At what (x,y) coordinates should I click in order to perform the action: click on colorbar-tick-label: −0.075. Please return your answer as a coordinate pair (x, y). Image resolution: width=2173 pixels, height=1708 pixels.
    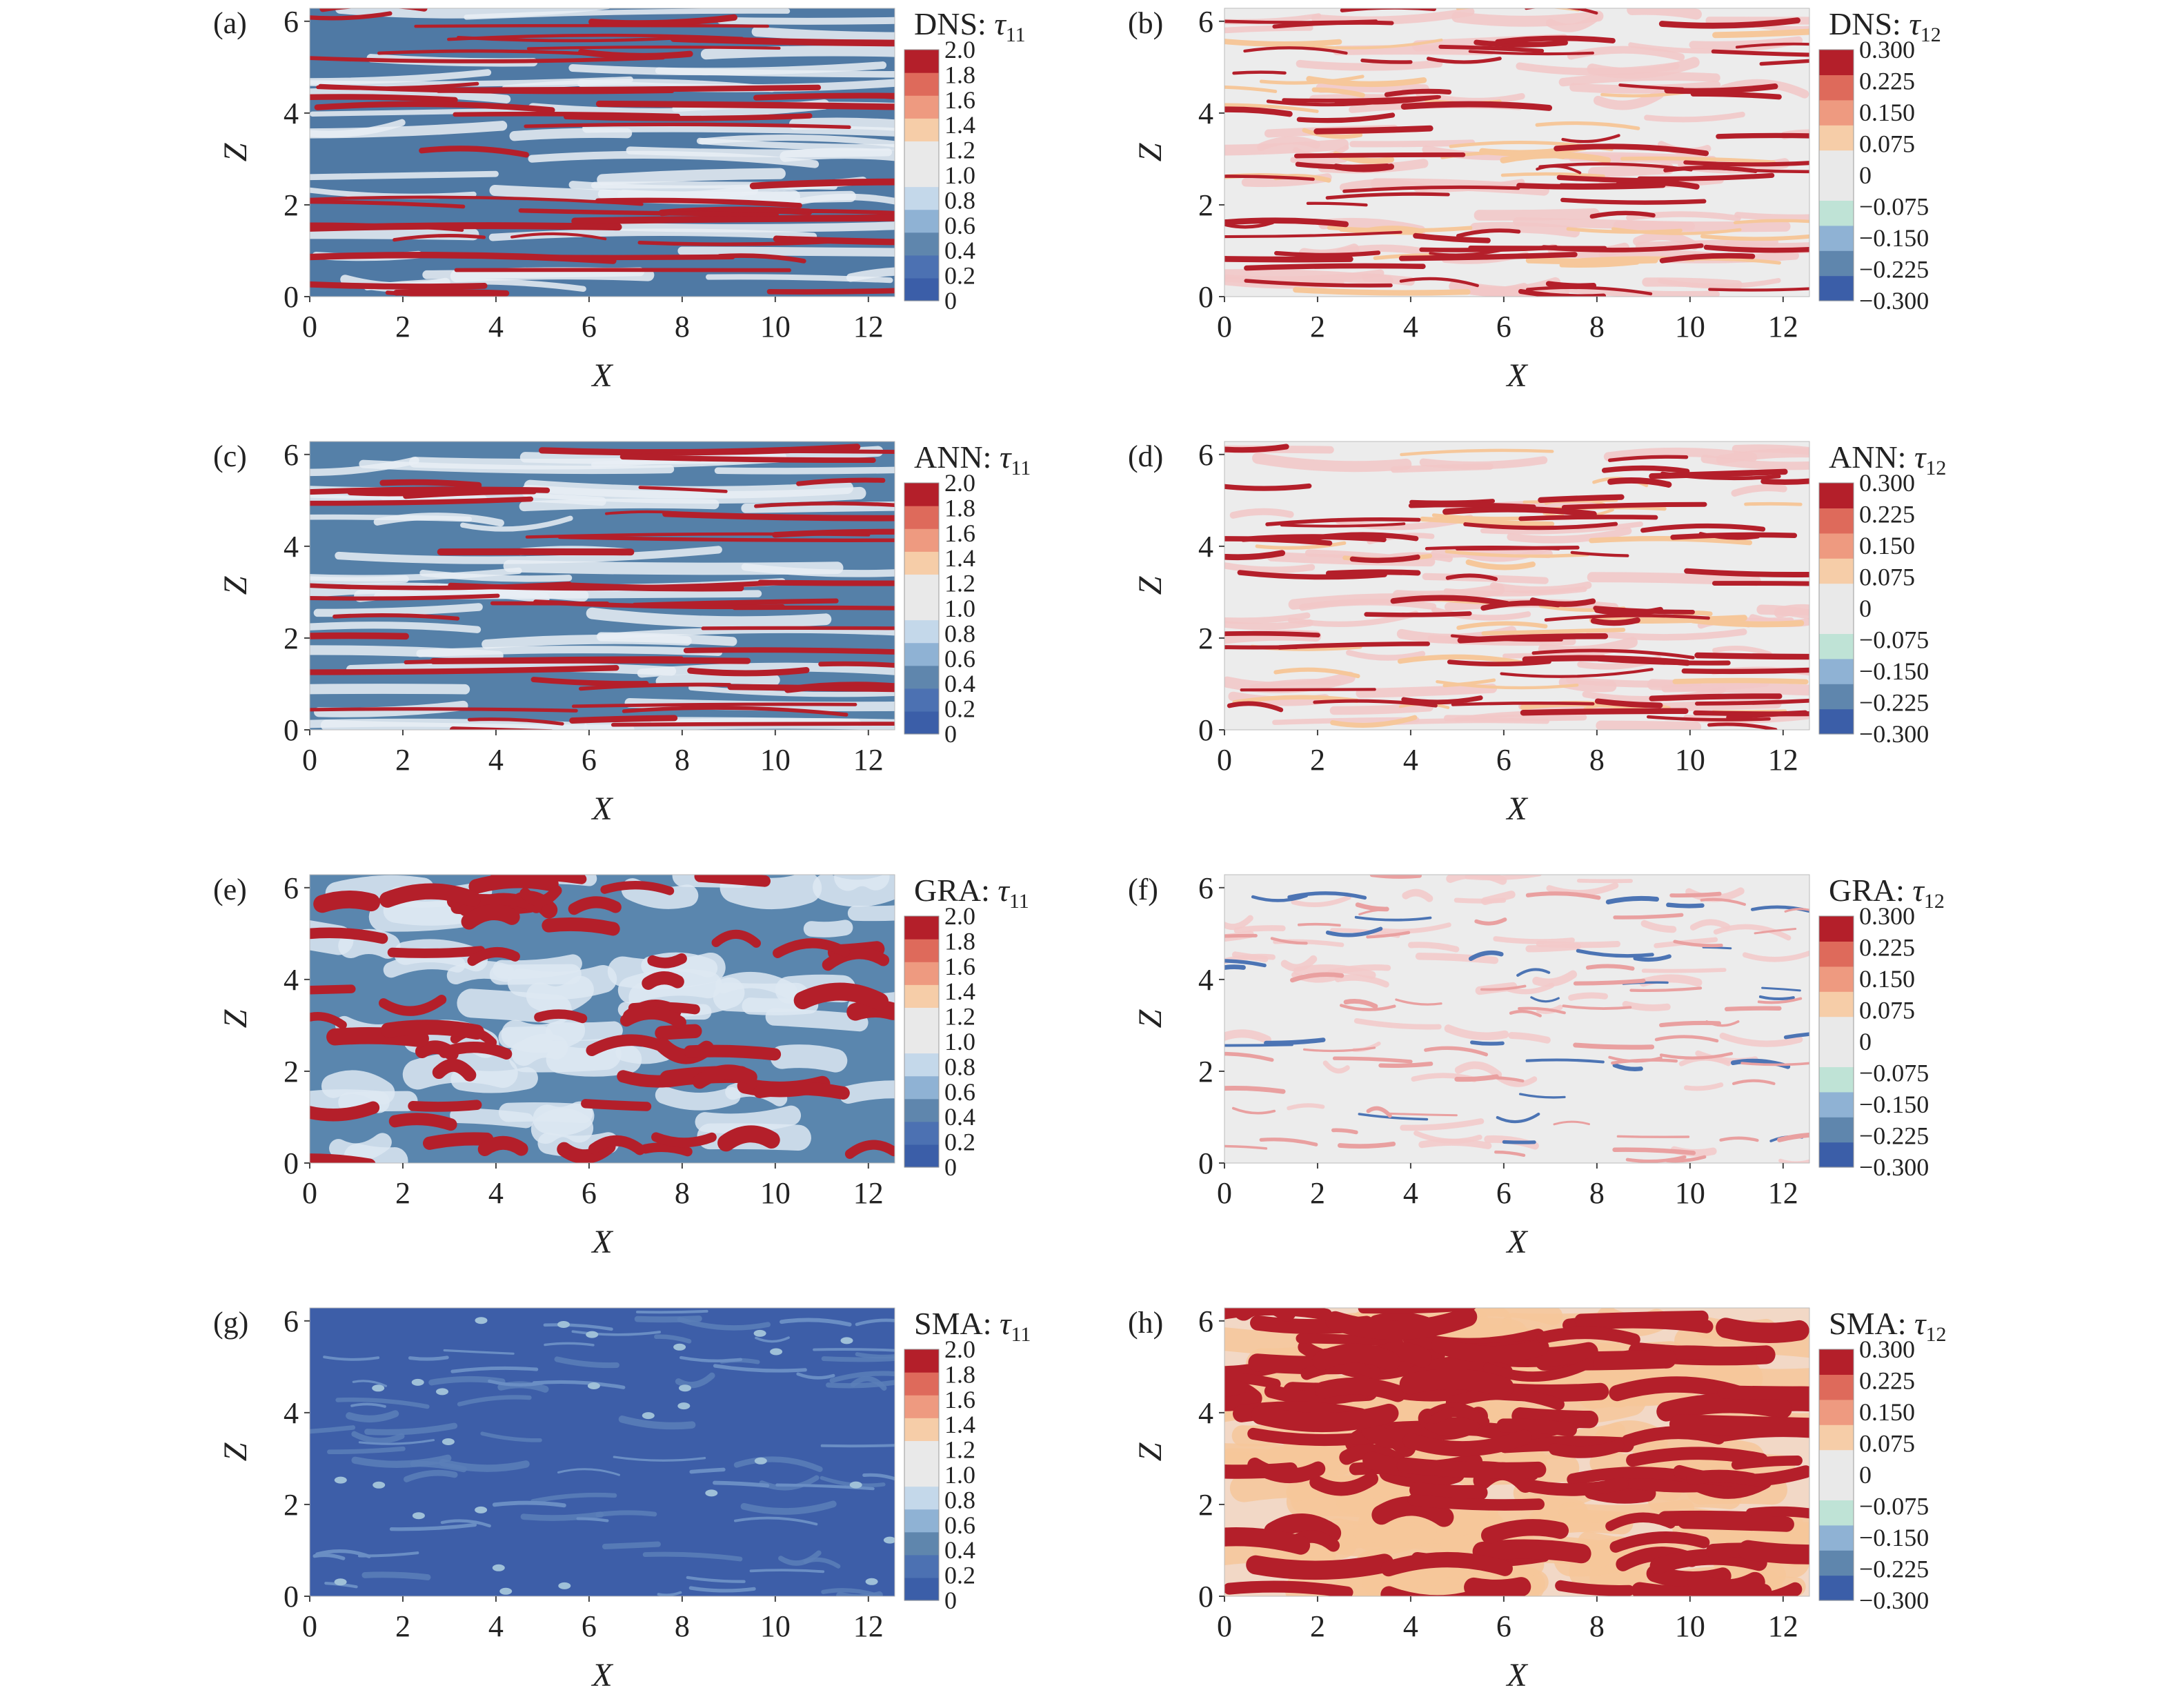
    Looking at the image, I should click on (1894, 1506).